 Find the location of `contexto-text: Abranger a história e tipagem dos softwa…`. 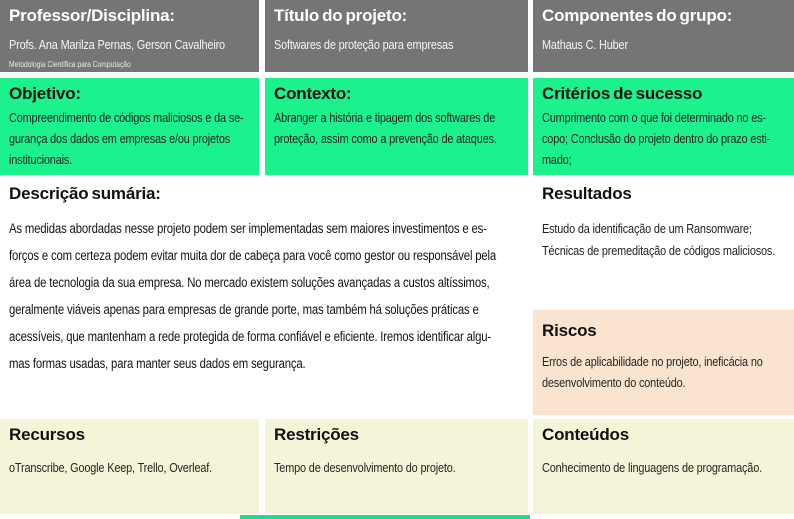

contexto-text: Abranger a história e tipagem dos softwa… is located at coordinates (385, 128).